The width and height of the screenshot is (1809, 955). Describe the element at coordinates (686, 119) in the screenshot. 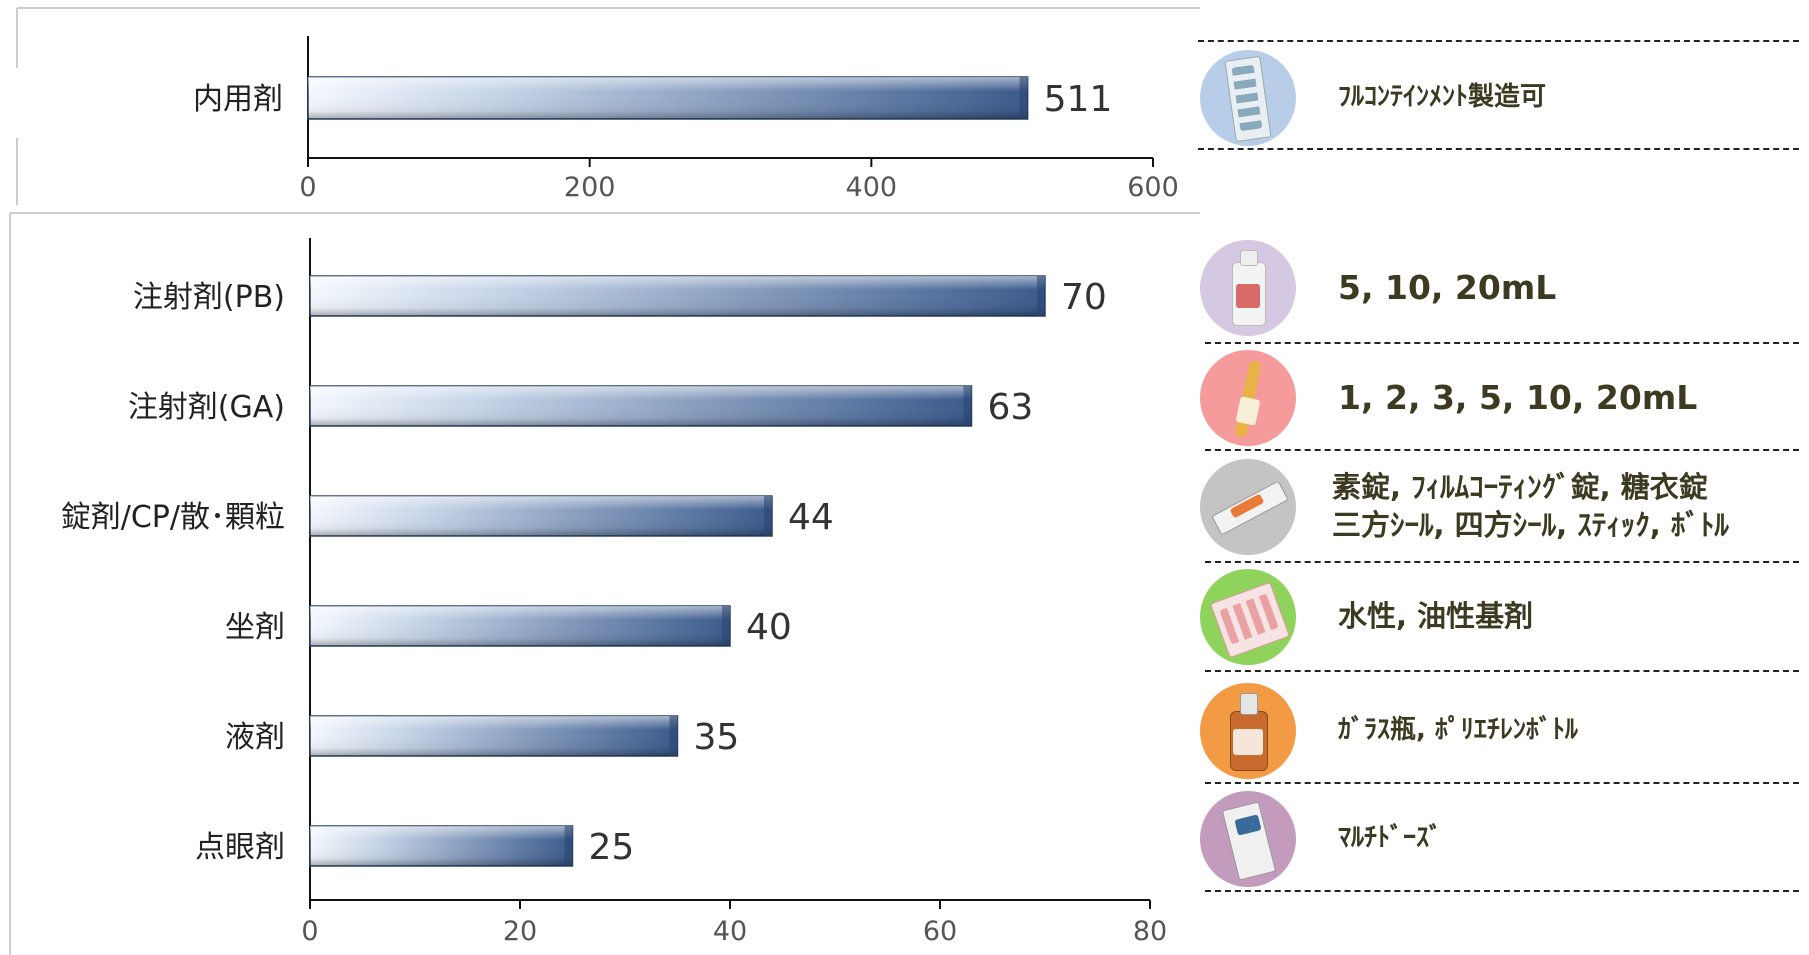

I see `chart-oral: 0 200 400 600 内用剤 511` at that location.